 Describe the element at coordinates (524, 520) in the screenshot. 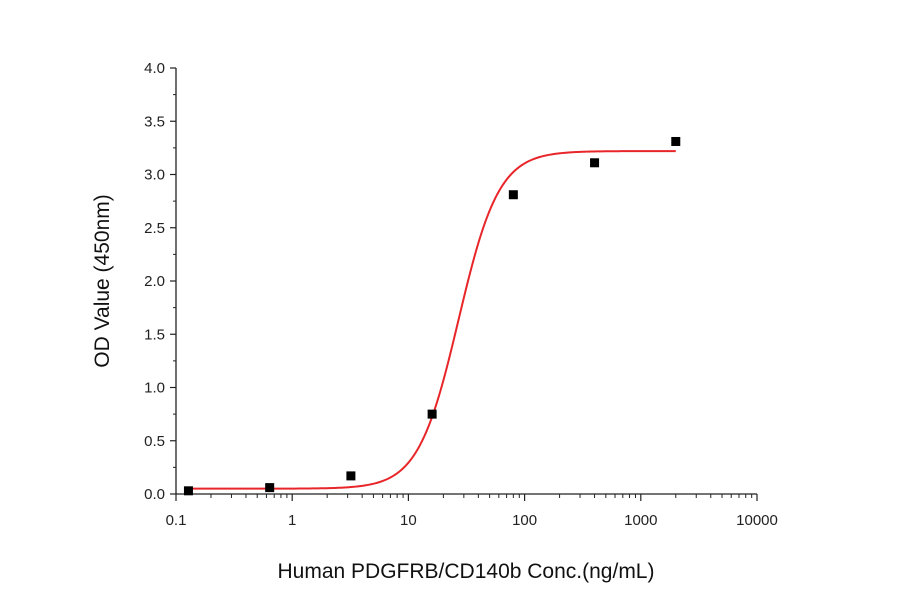

I see `x-tick-label: 100` at that location.